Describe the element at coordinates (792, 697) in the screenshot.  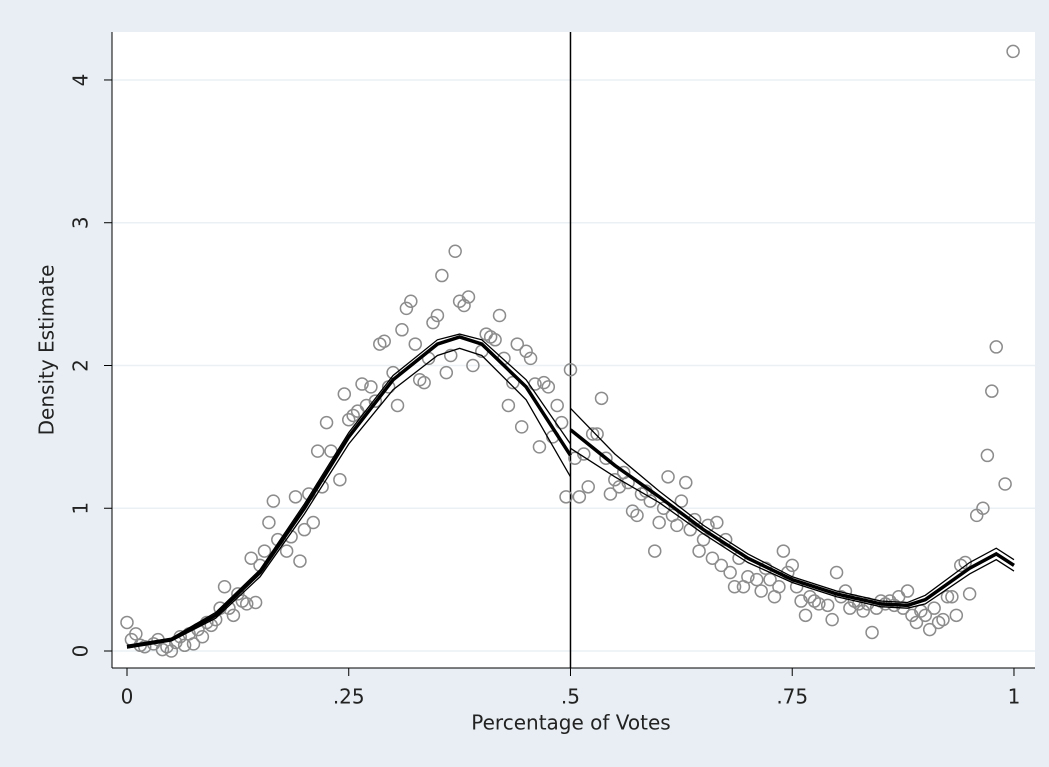
I see `x-tick-label: .75` at that location.